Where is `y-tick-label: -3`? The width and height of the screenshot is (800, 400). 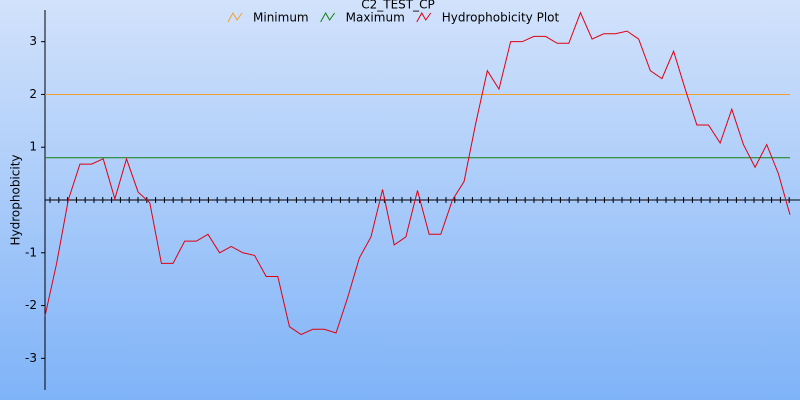 y-tick-label: -3 is located at coordinates (31, 358).